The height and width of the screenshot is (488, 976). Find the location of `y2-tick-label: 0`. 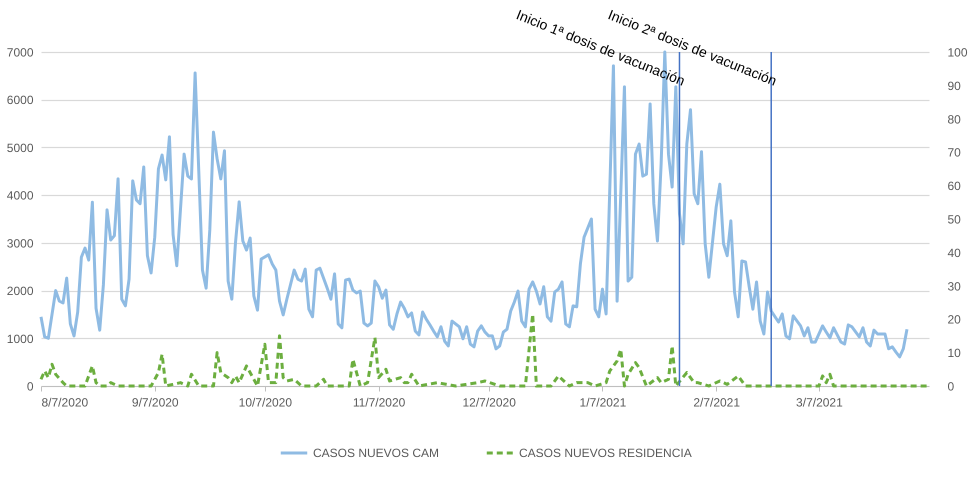

y2-tick-label: 0 is located at coordinates (951, 387).